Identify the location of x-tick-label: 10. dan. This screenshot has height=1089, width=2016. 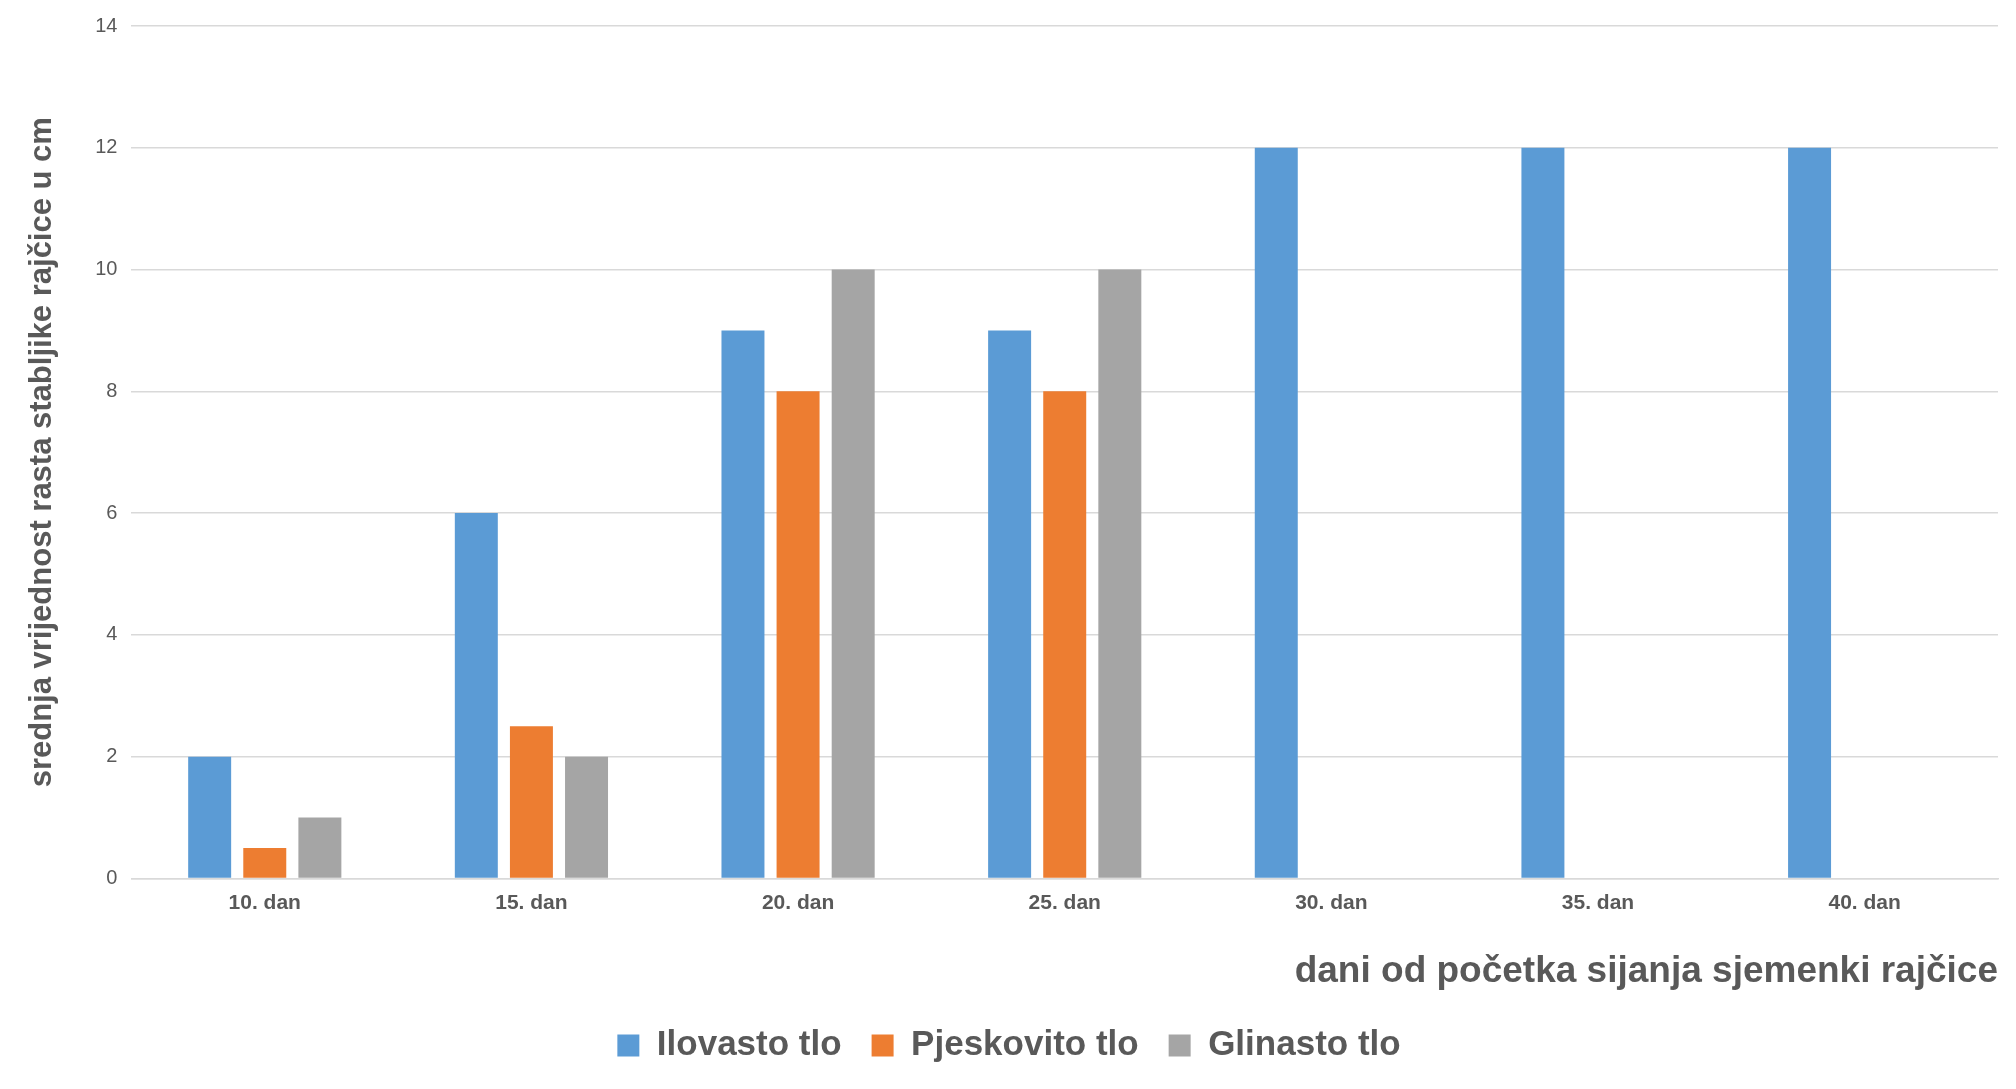
(264, 901).